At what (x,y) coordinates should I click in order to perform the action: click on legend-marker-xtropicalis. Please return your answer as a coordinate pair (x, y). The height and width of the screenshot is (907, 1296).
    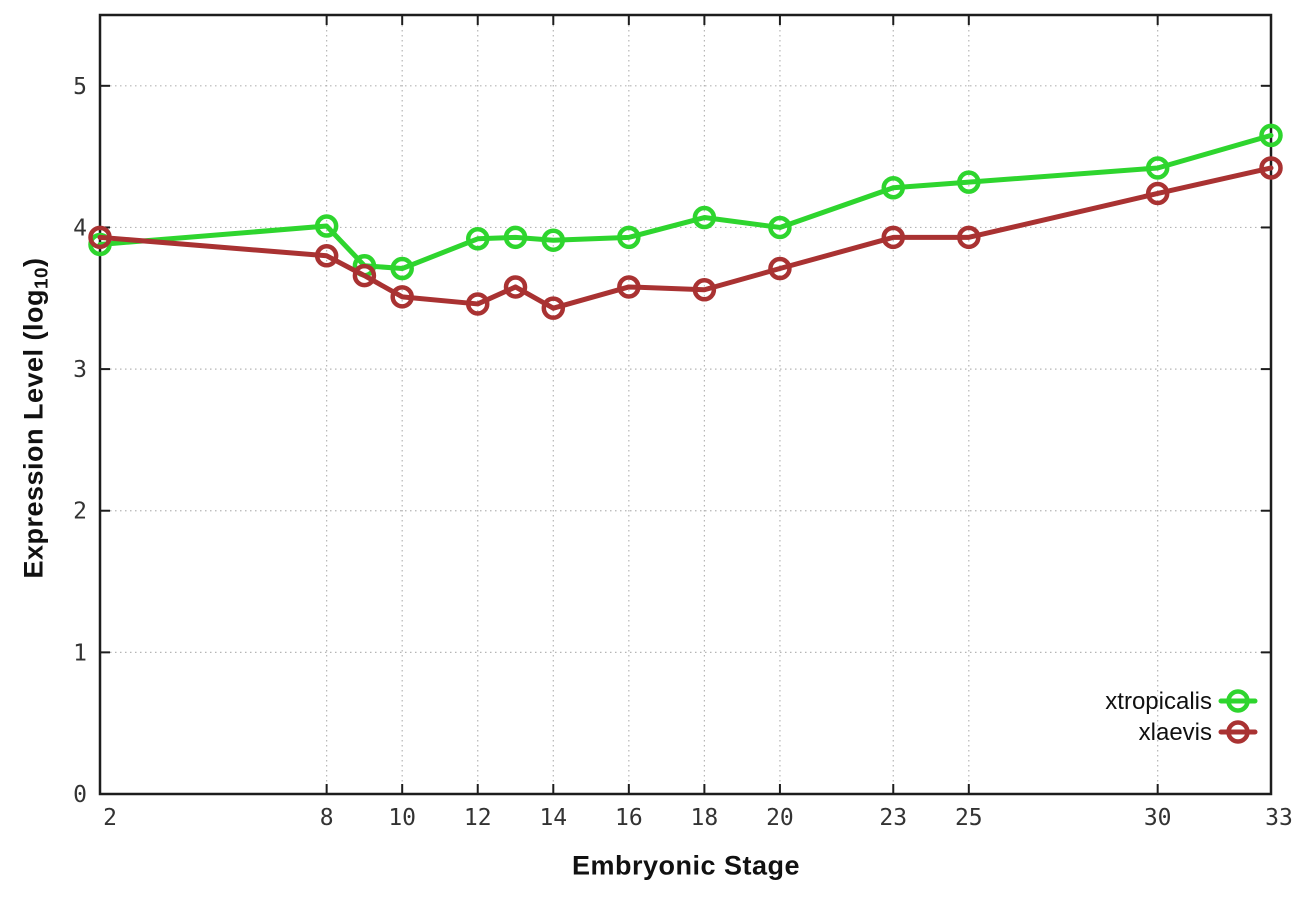
    Looking at the image, I should click on (1238, 701).